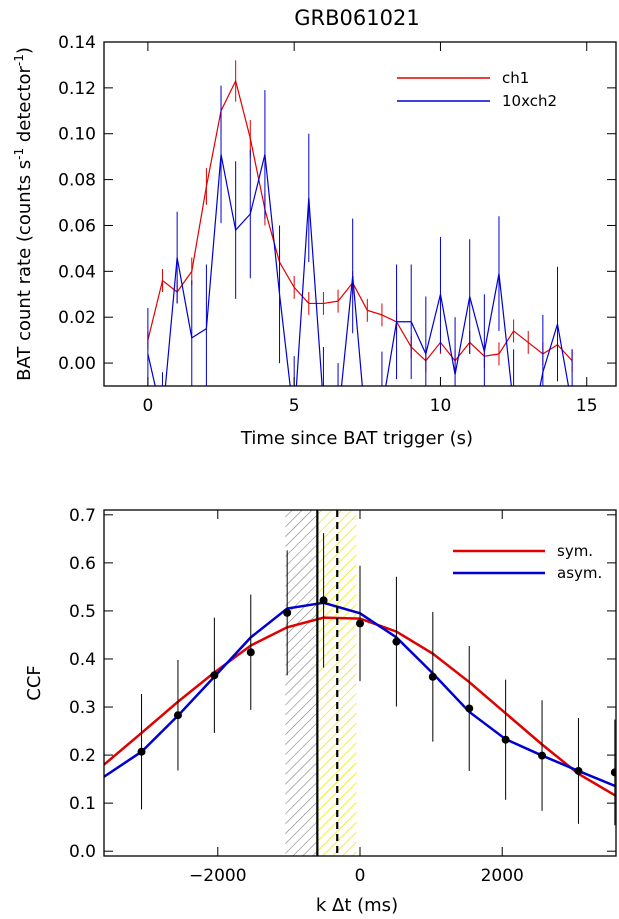 This screenshot has width=619, height=919. What do you see at coordinates (579, 573) in the screenshot?
I see `legend-label-asym: asym.` at bounding box center [579, 573].